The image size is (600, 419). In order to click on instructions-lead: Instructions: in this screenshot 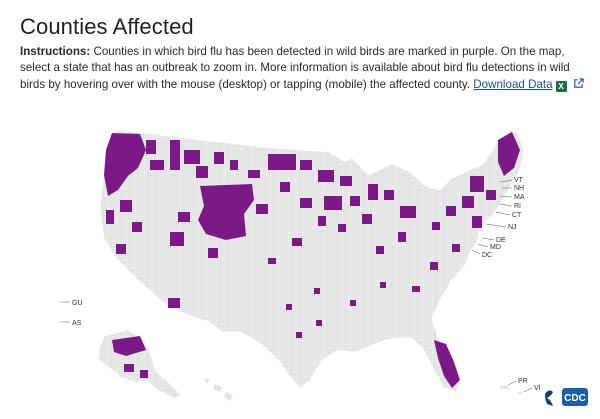, I will do `click(55, 51)`.